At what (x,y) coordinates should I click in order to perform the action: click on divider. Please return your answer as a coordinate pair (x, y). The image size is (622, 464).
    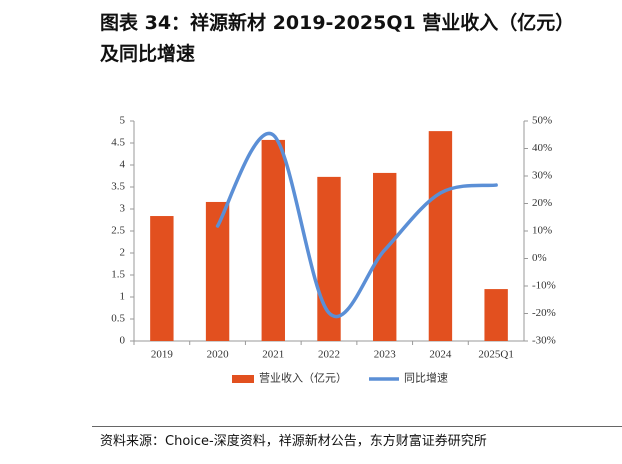
    Looking at the image, I should click on (357, 426).